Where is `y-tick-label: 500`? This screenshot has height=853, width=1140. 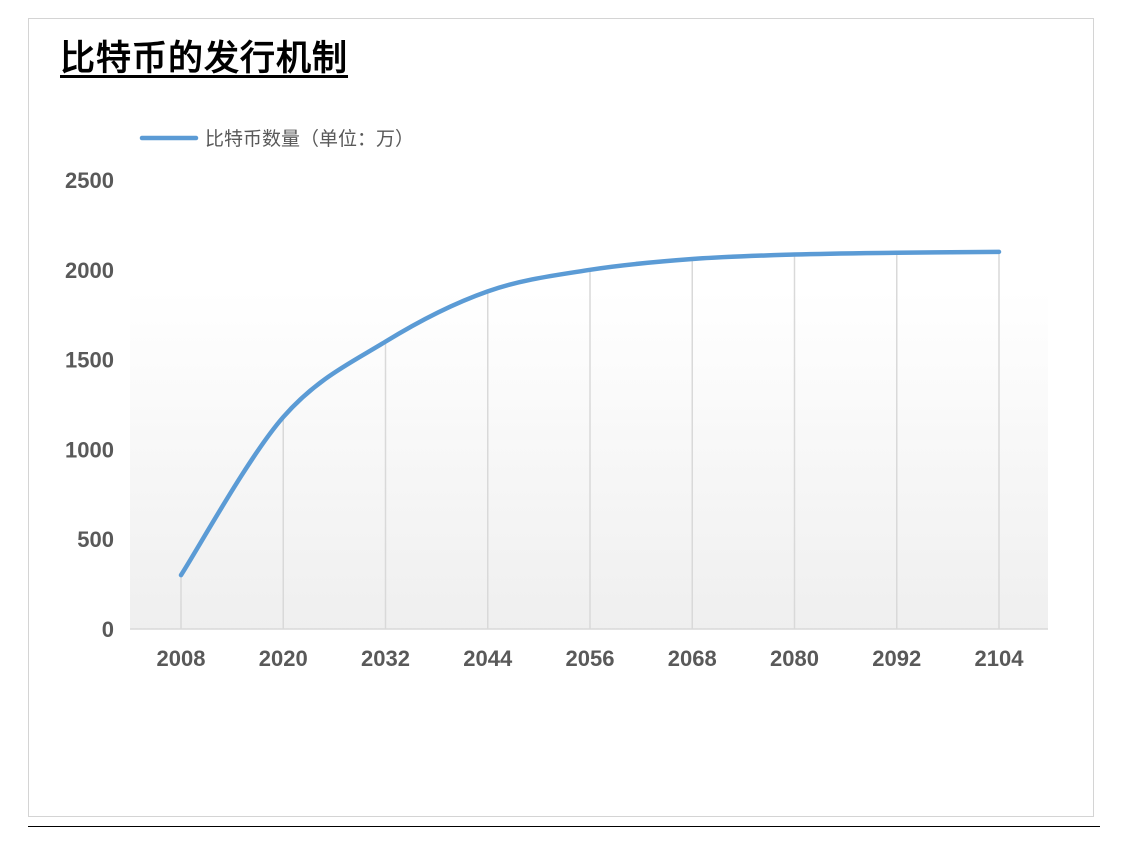
y-tick-label: 500 is located at coordinates (95, 539).